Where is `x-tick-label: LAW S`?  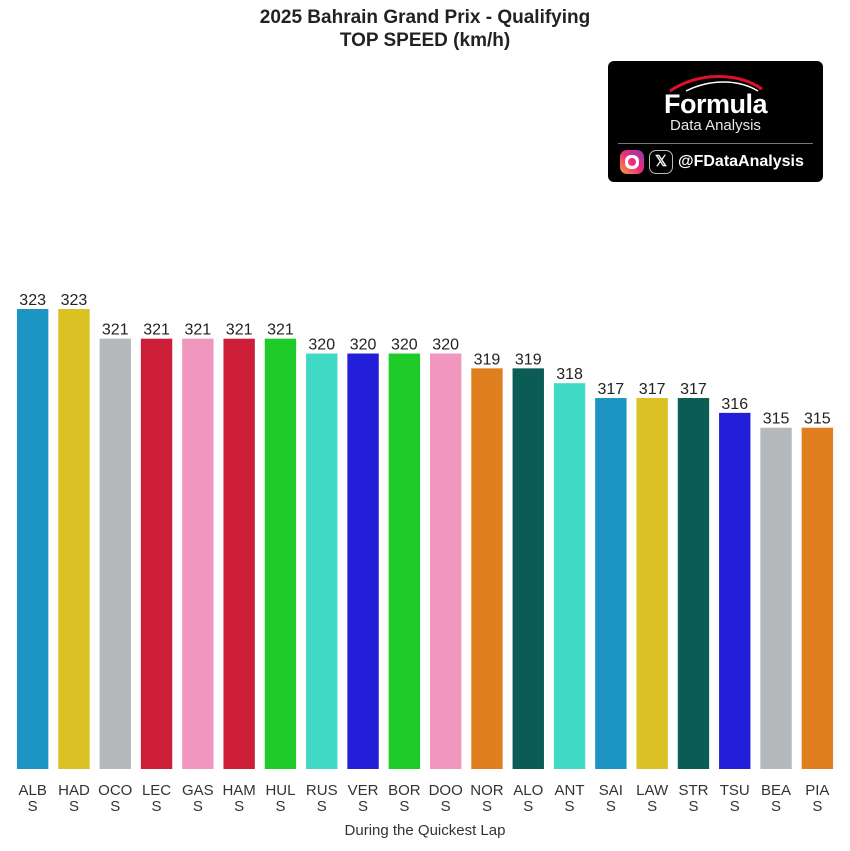 x-tick-label: LAW S is located at coordinates (652, 798).